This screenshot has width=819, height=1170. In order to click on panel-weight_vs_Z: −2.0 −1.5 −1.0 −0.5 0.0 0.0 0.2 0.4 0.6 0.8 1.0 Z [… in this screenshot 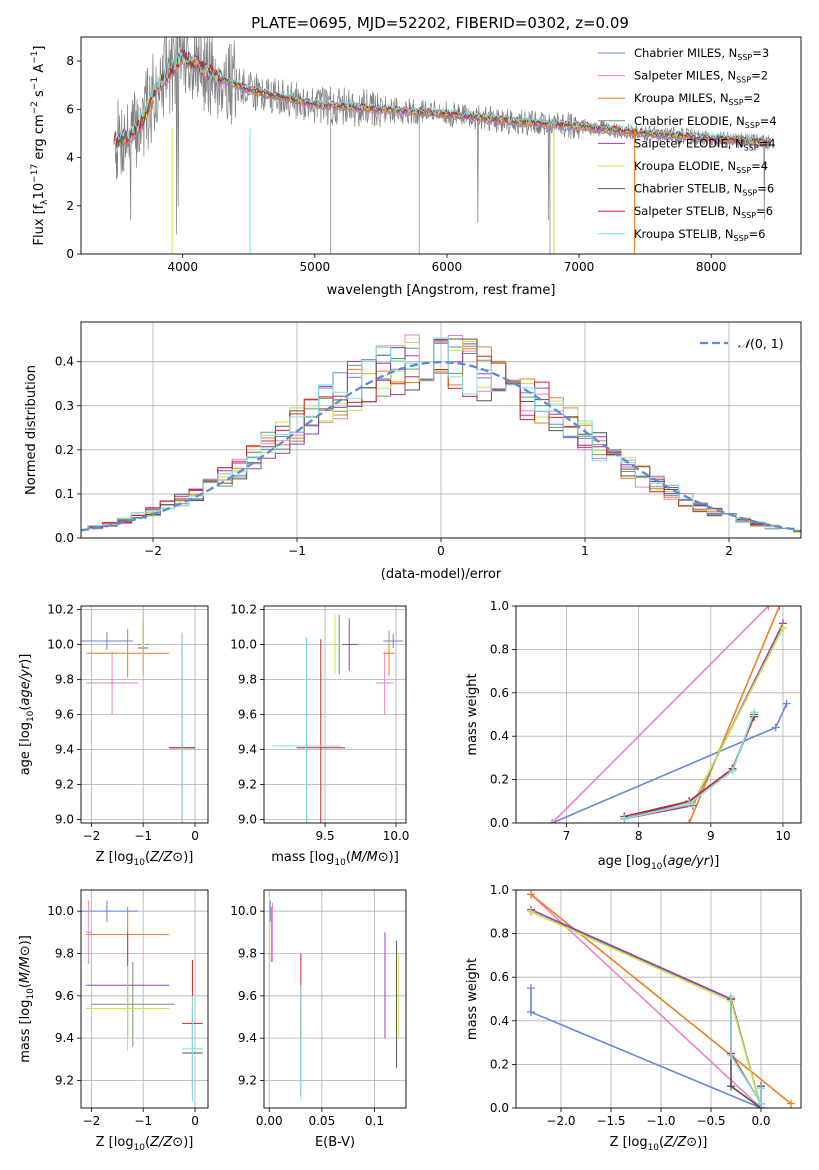, I will do `click(633, 1018)`.